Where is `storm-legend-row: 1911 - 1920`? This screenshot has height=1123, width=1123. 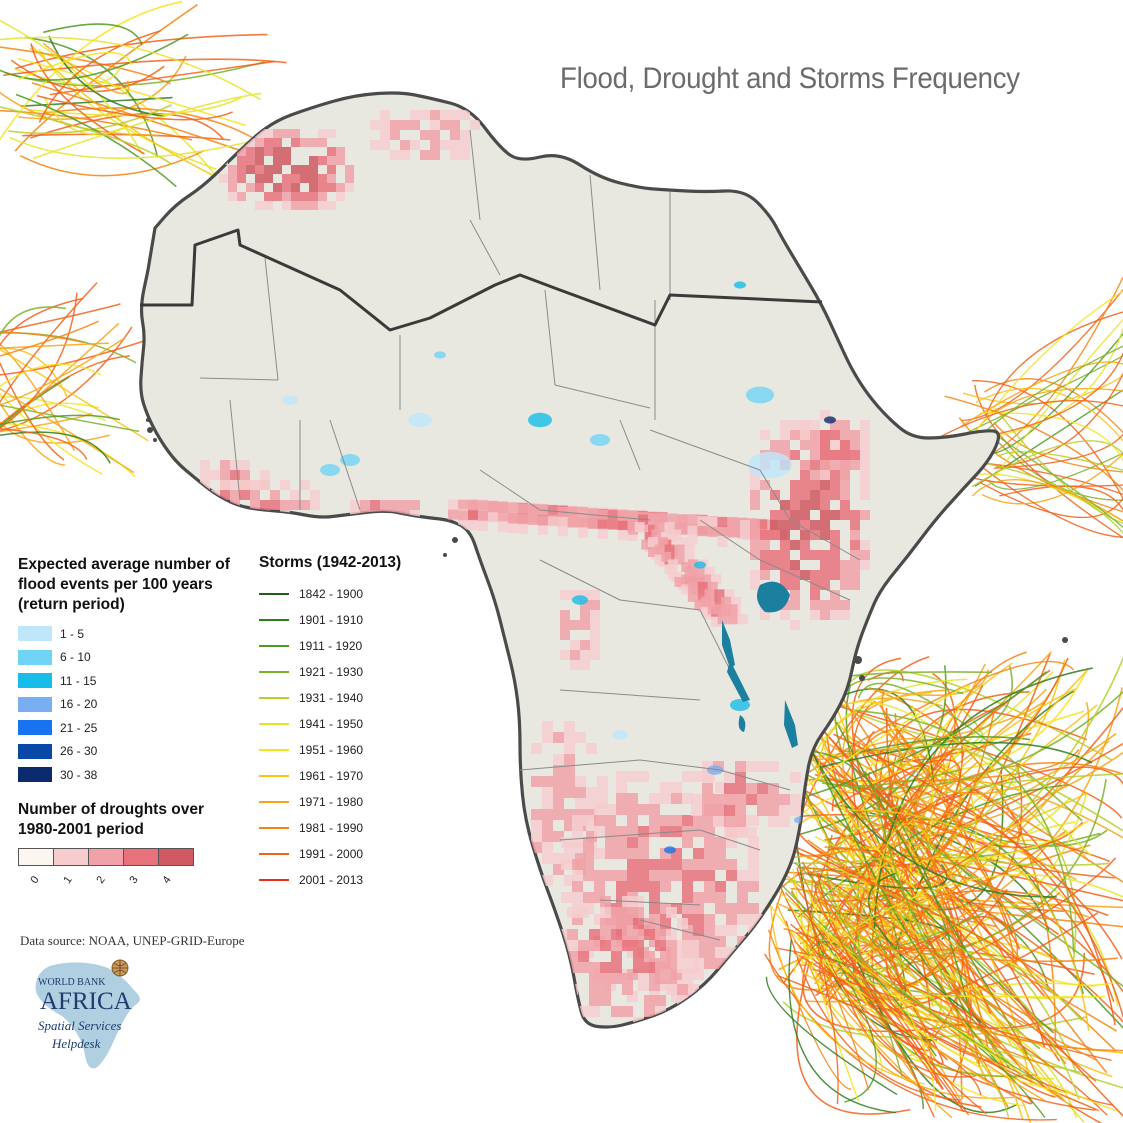
storm-legend-row: 1911 - 1920 is located at coordinates (311, 646).